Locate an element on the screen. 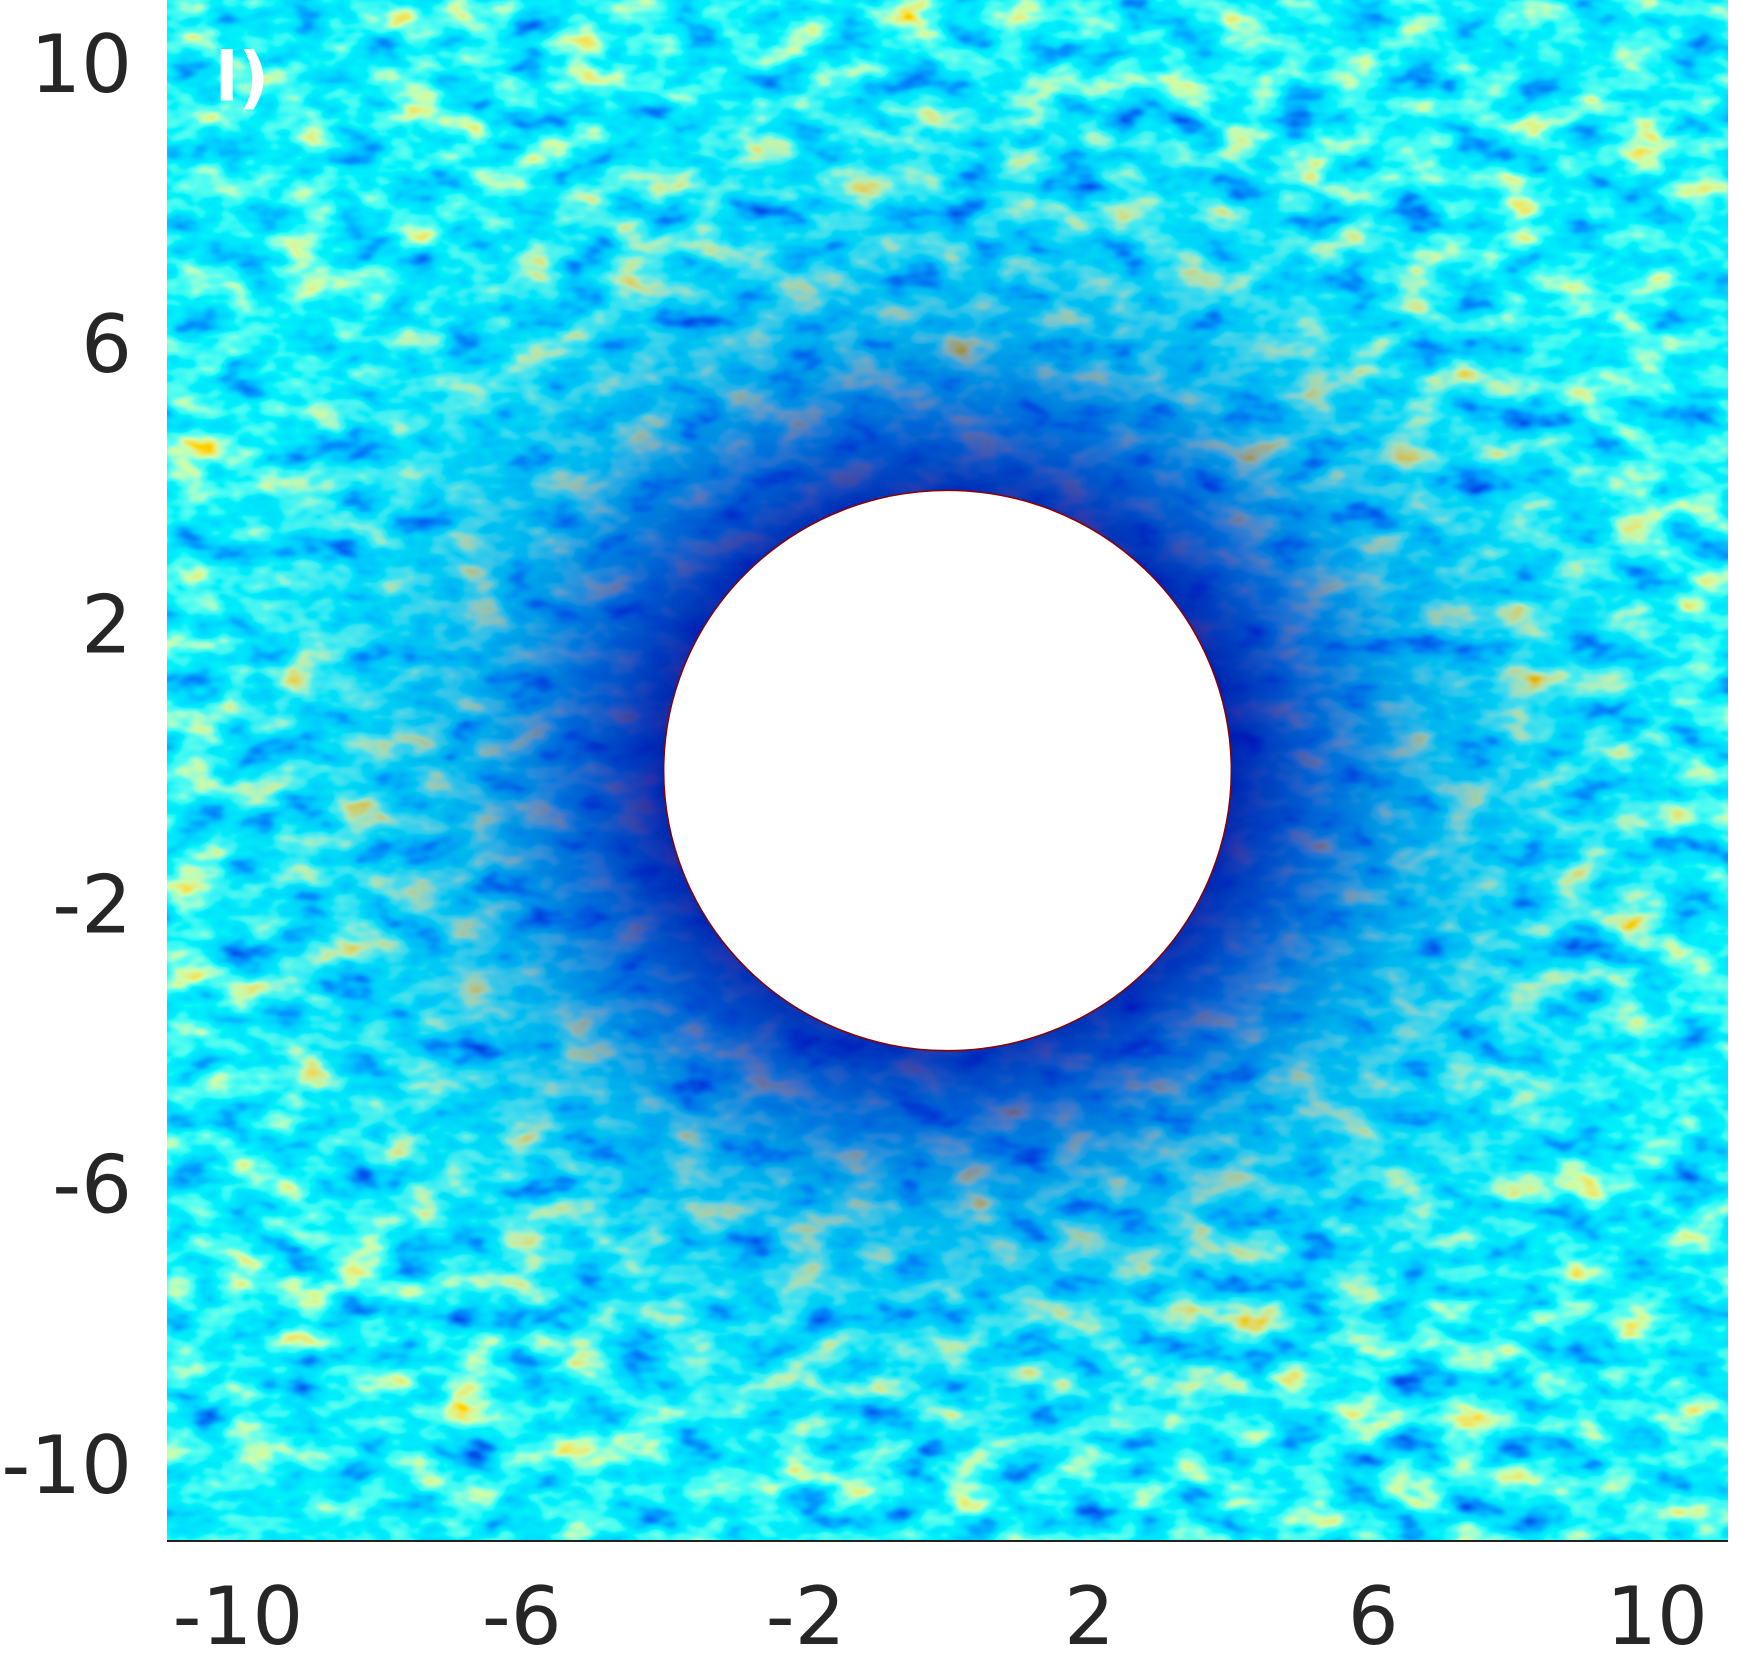 The image size is (1750, 1667). panel-label: l) is located at coordinates (242, 78).